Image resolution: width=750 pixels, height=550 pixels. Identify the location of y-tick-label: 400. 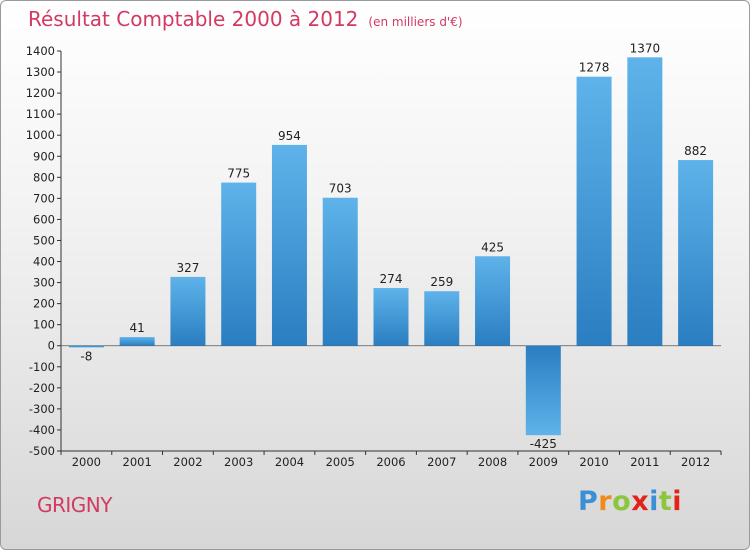
(44, 262).